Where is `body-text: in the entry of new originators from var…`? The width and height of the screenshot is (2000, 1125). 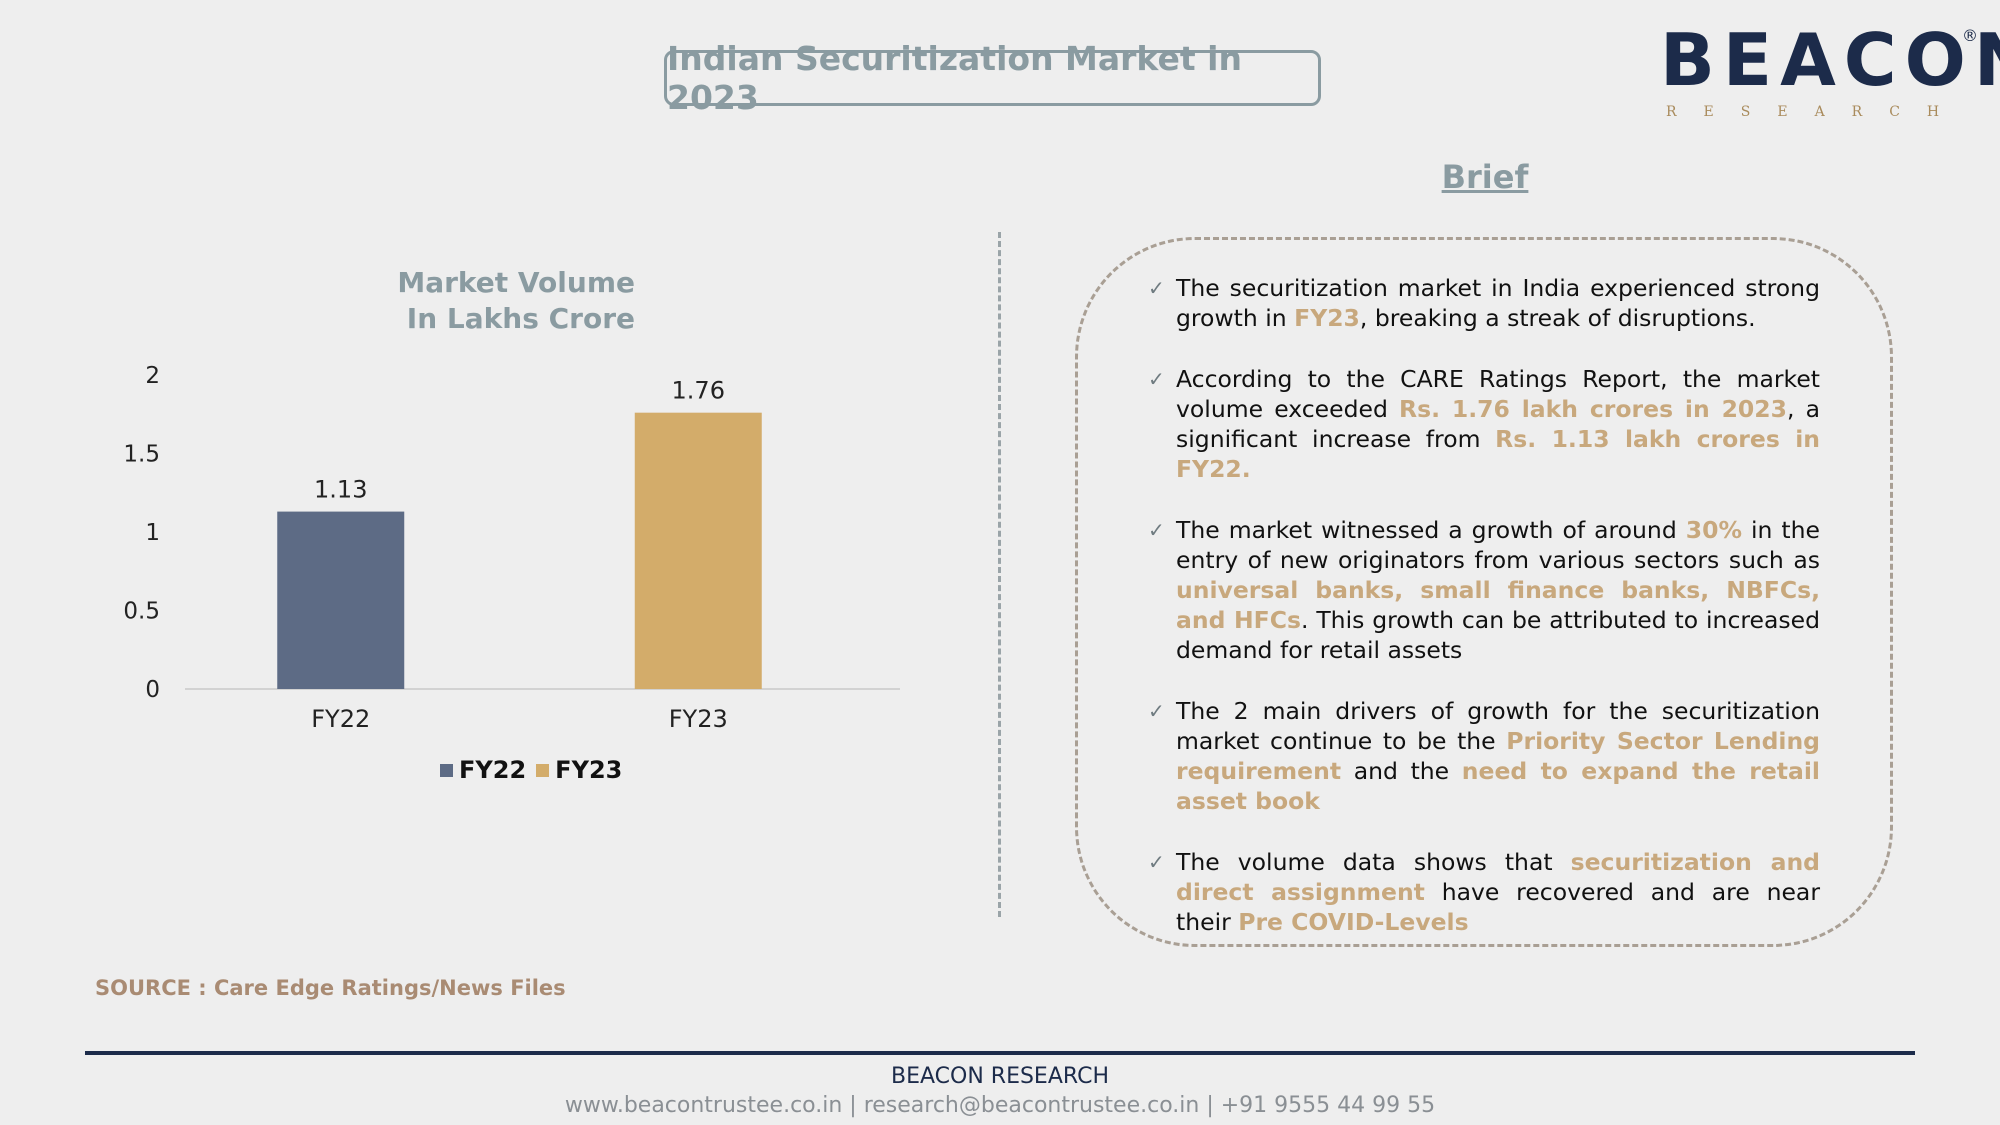
body-text: in the entry of new originators from var… is located at coordinates (1498, 545).